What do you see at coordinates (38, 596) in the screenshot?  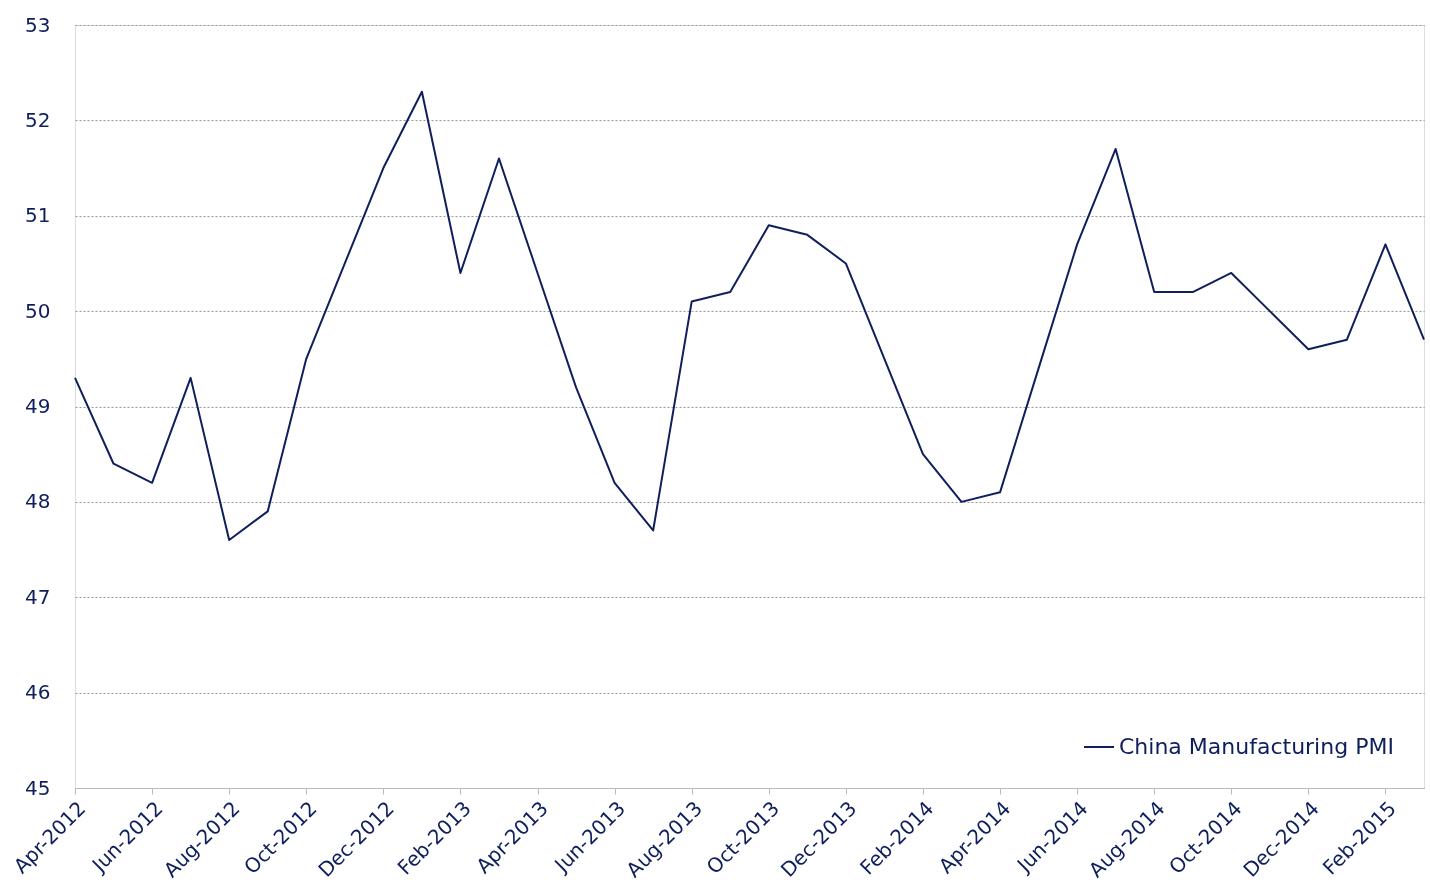 I see `y-tick-label: 47` at bounding box center [38, 596].